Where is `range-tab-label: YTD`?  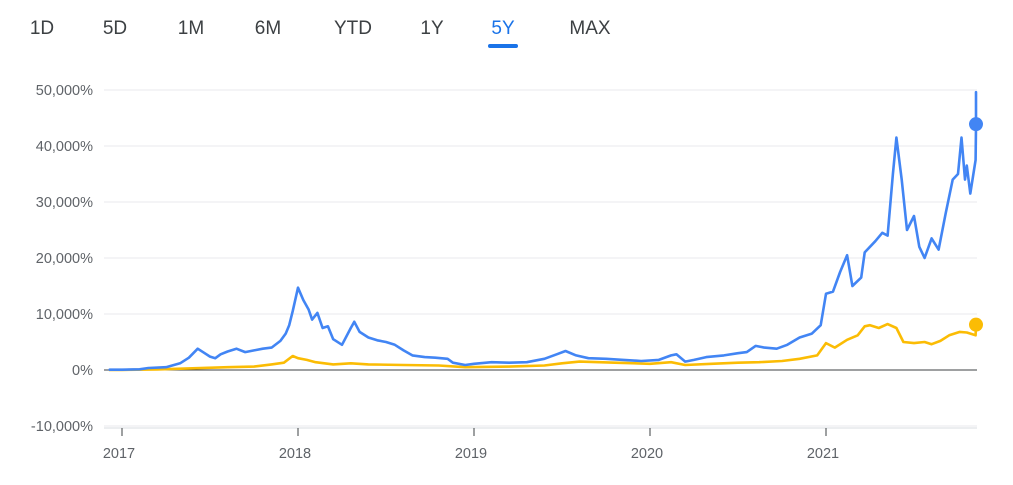
range-tab-label: YTD is located at coordinates (353, 28).